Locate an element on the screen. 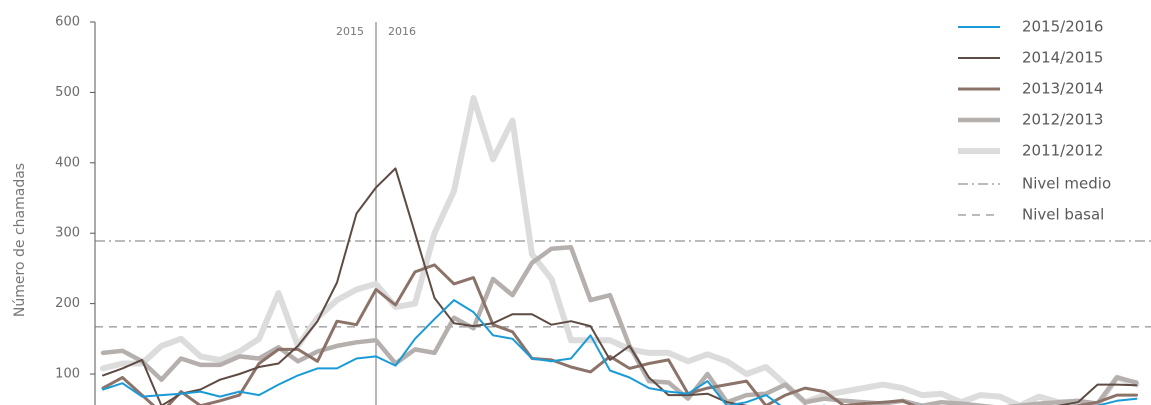  divider-label-left: 2015 is located at coordinates (350, 31).